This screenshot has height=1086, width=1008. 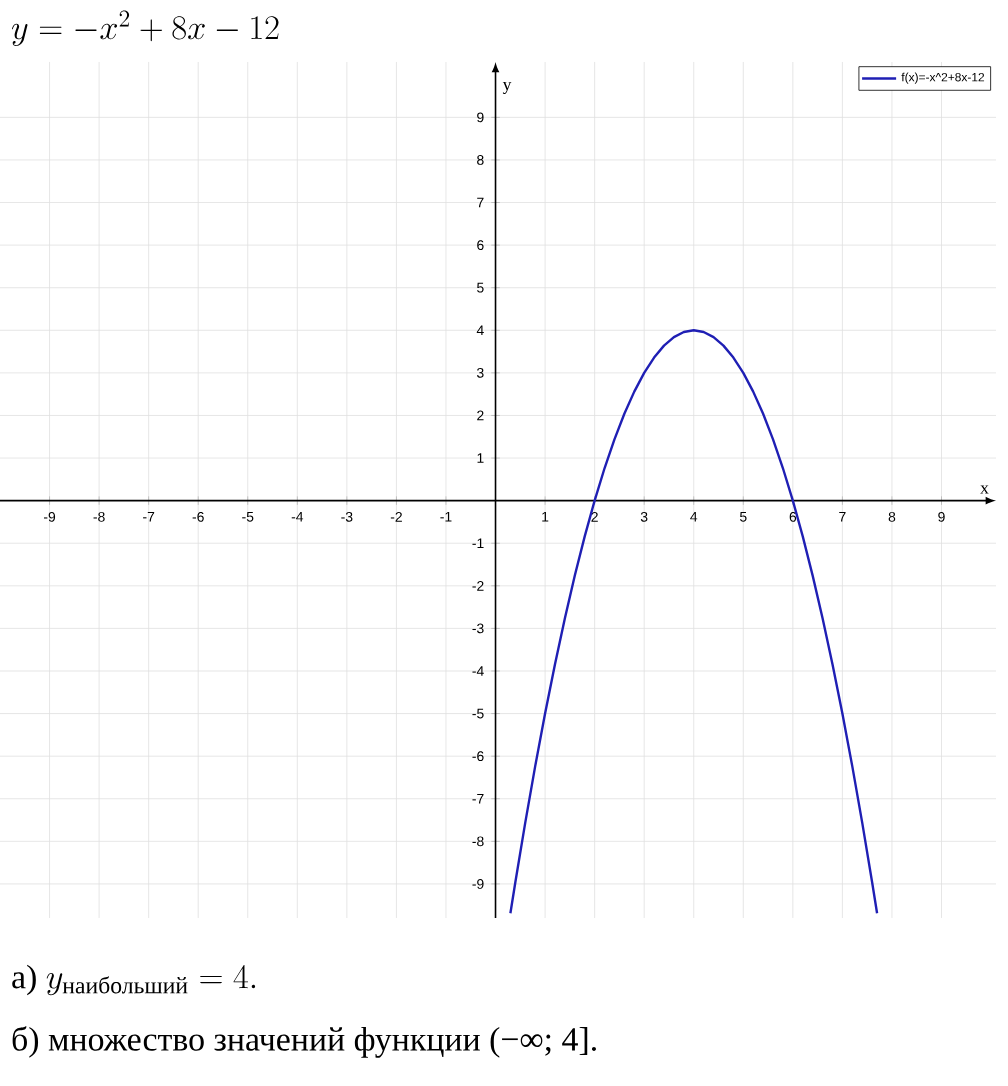 I want to click on x-axis-title: x, so click(x=984, y=489).